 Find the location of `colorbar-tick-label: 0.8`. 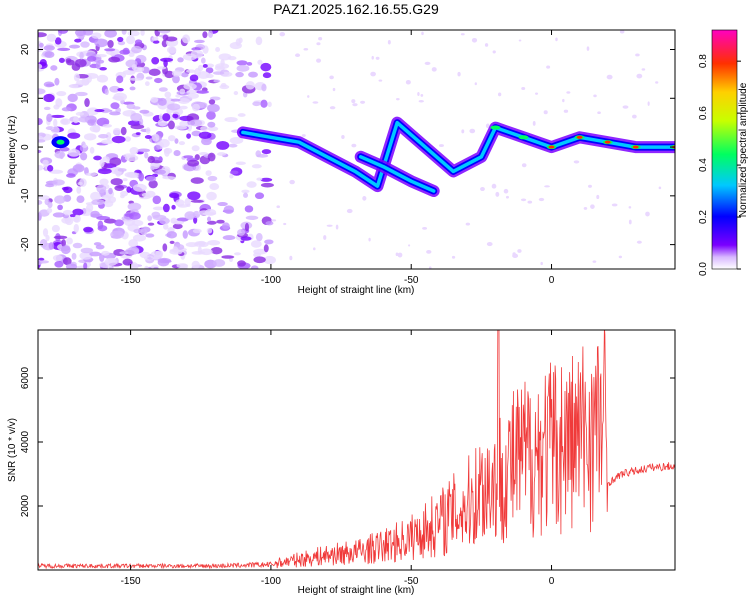

colorbar-tick-label: 0.8 is located at coordinates (703, 61).